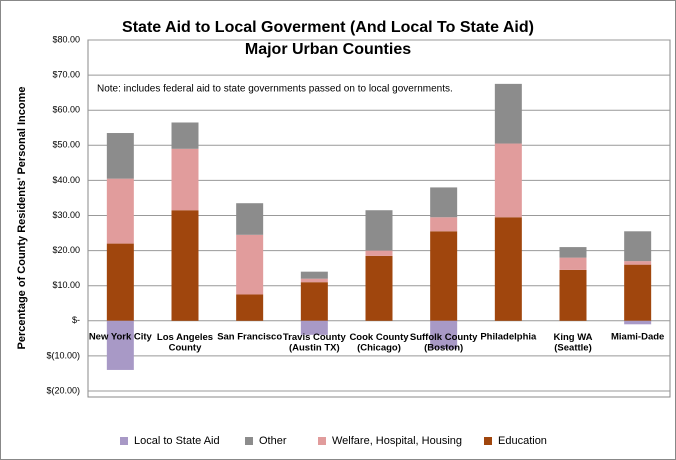  I want to click on x-tick-label: King WA (Seattle), so click(572, 342).